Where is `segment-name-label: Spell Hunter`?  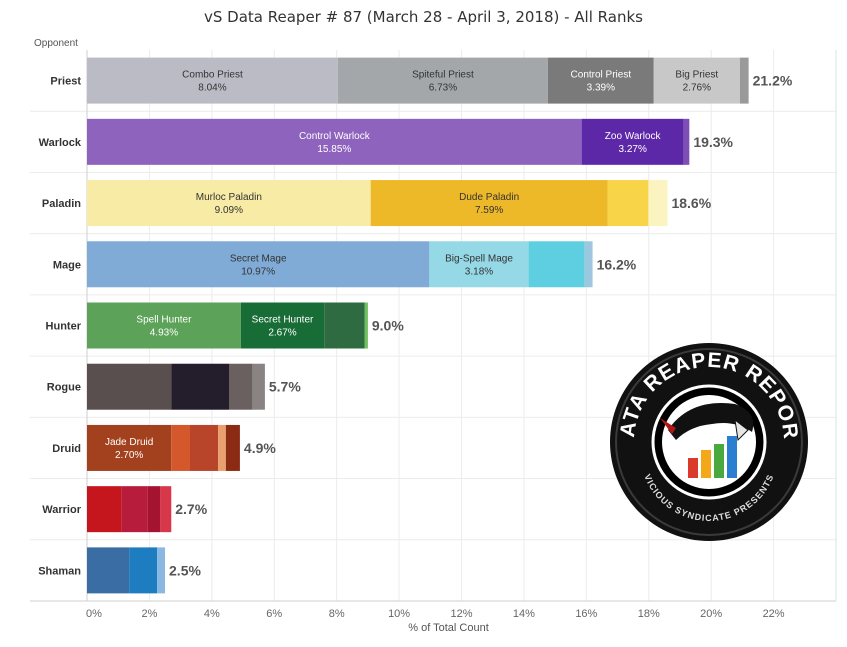
segment-name-label: Spell Hunter is located at coordinates (164, 320).